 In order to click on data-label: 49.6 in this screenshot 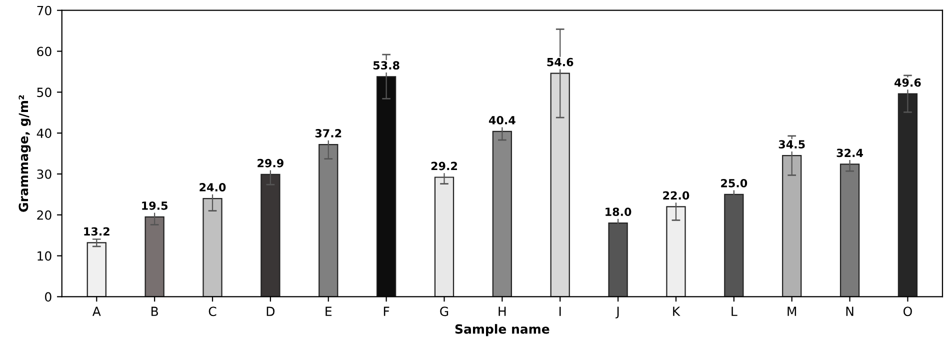, I will do `click(907, 82)`.